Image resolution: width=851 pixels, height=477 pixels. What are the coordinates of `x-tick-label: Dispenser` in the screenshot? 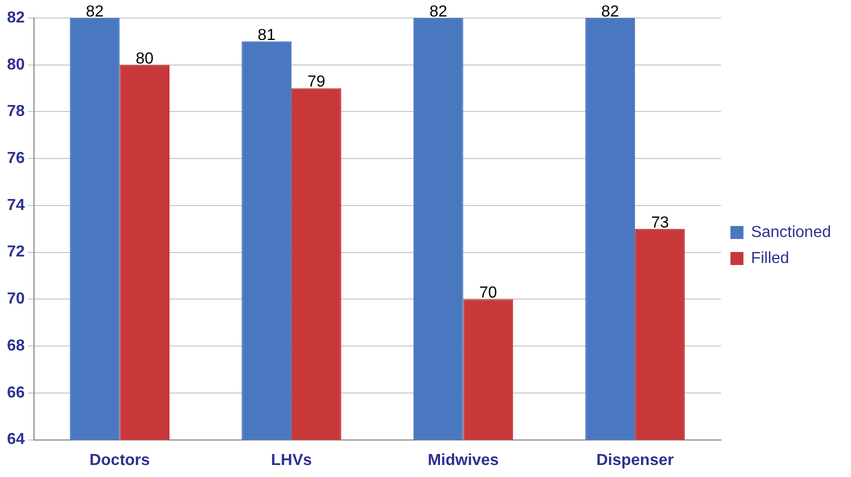 It's located at (635, 460).